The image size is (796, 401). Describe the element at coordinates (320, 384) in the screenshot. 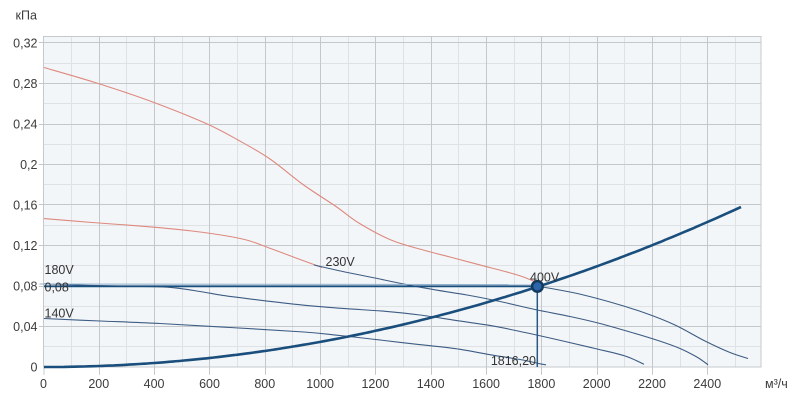

I see `svg-text: 1000` at that location.